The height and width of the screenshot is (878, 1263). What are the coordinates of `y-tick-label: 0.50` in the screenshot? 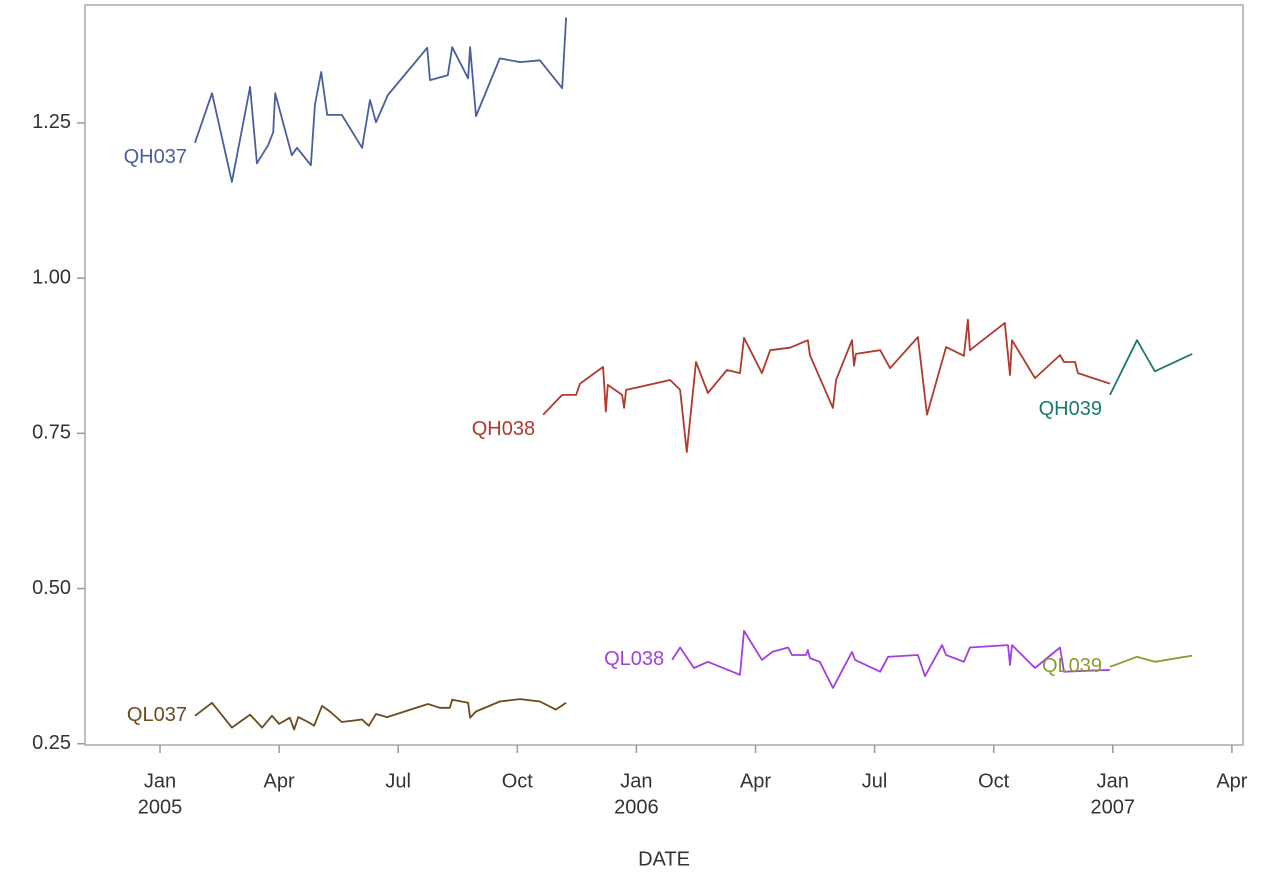 It's located at (51, 588).